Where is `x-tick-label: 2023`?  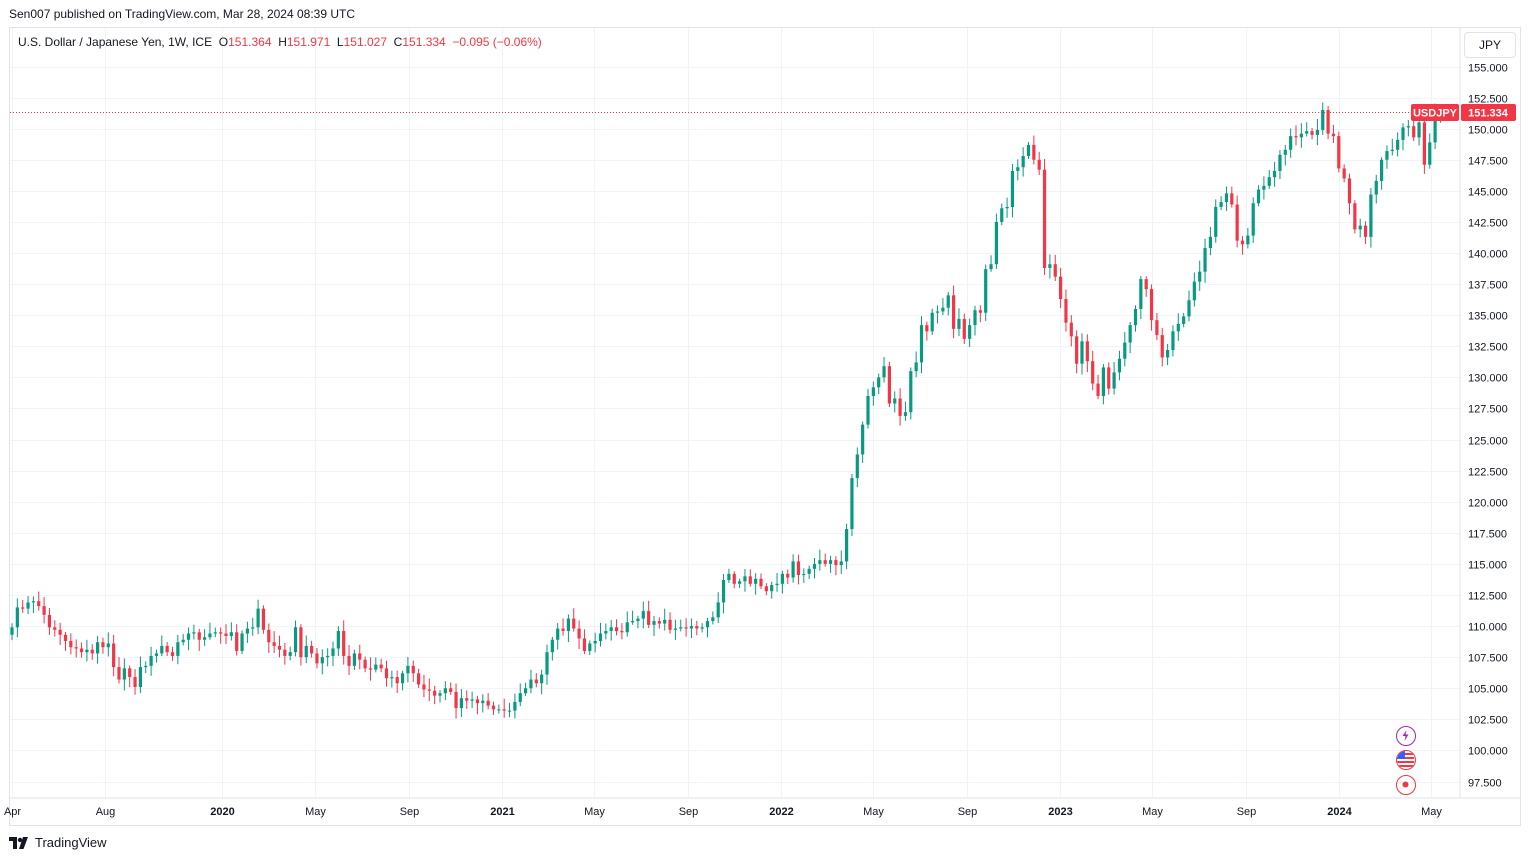 x-tick-label: 2023 is located at coordinates (1060, 812).